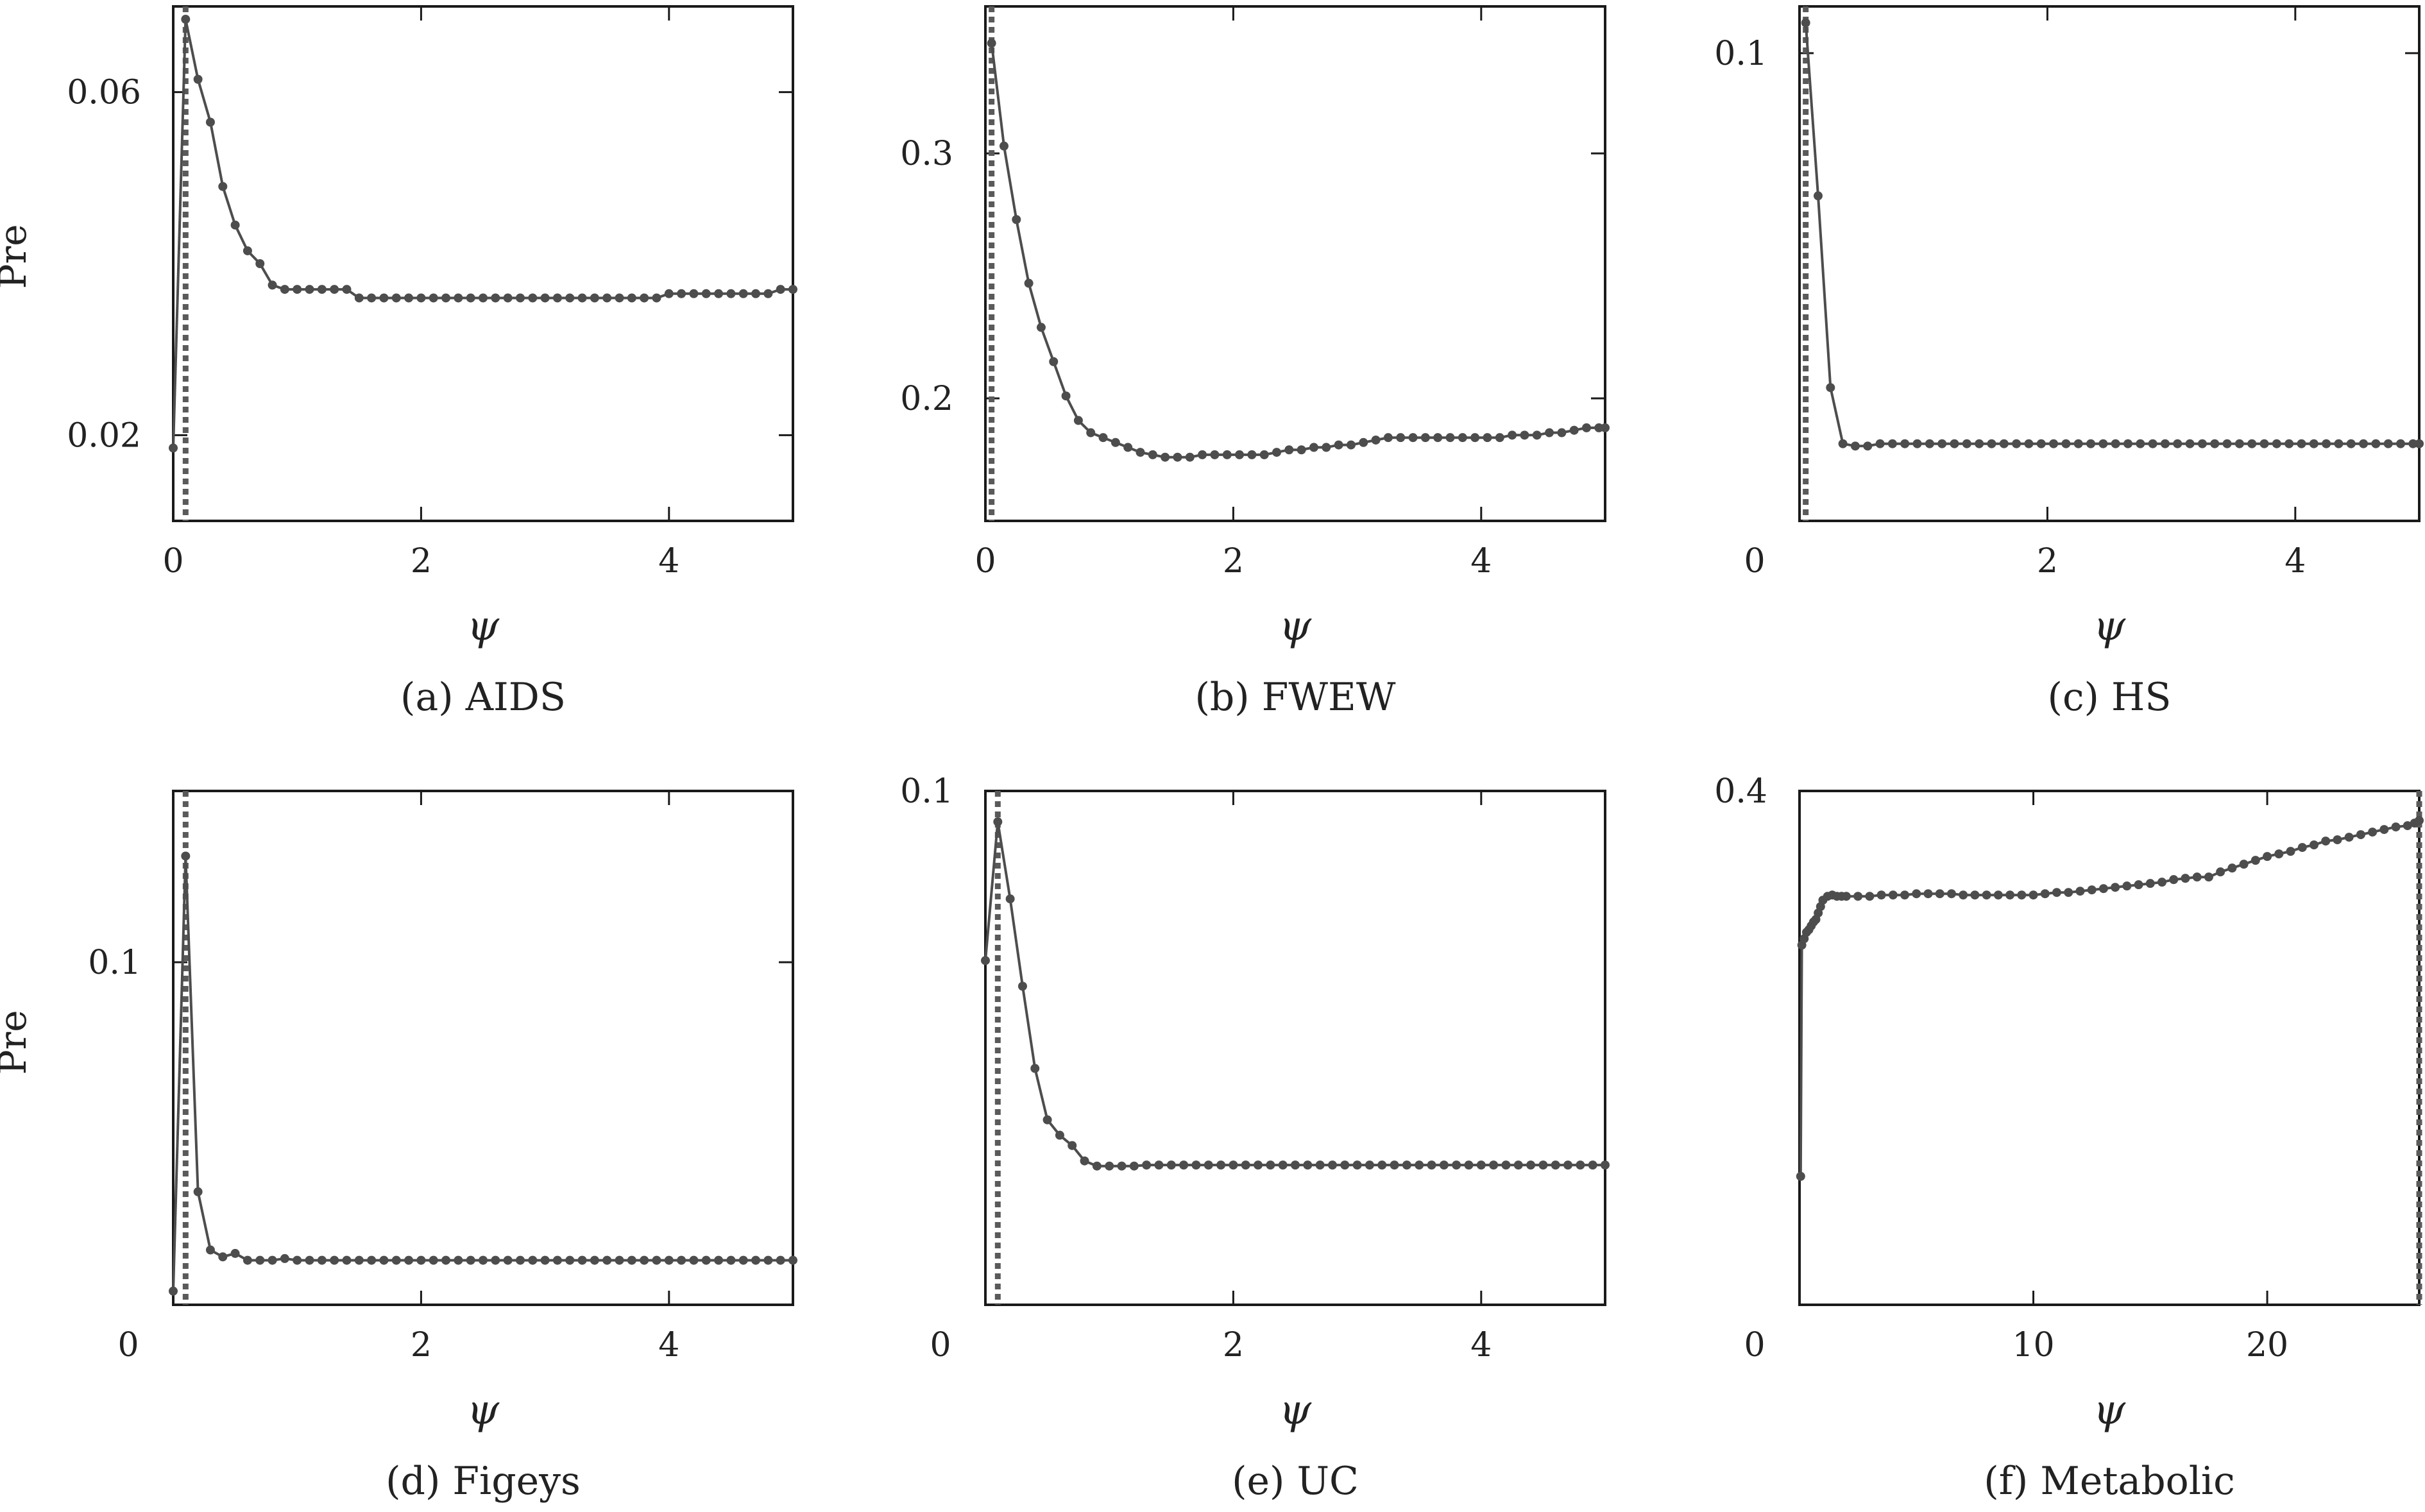  What do you see at coordinates (421, 561) in the screenshot?
I see `x-tick-label: 2` at bounding box center [421, 561].